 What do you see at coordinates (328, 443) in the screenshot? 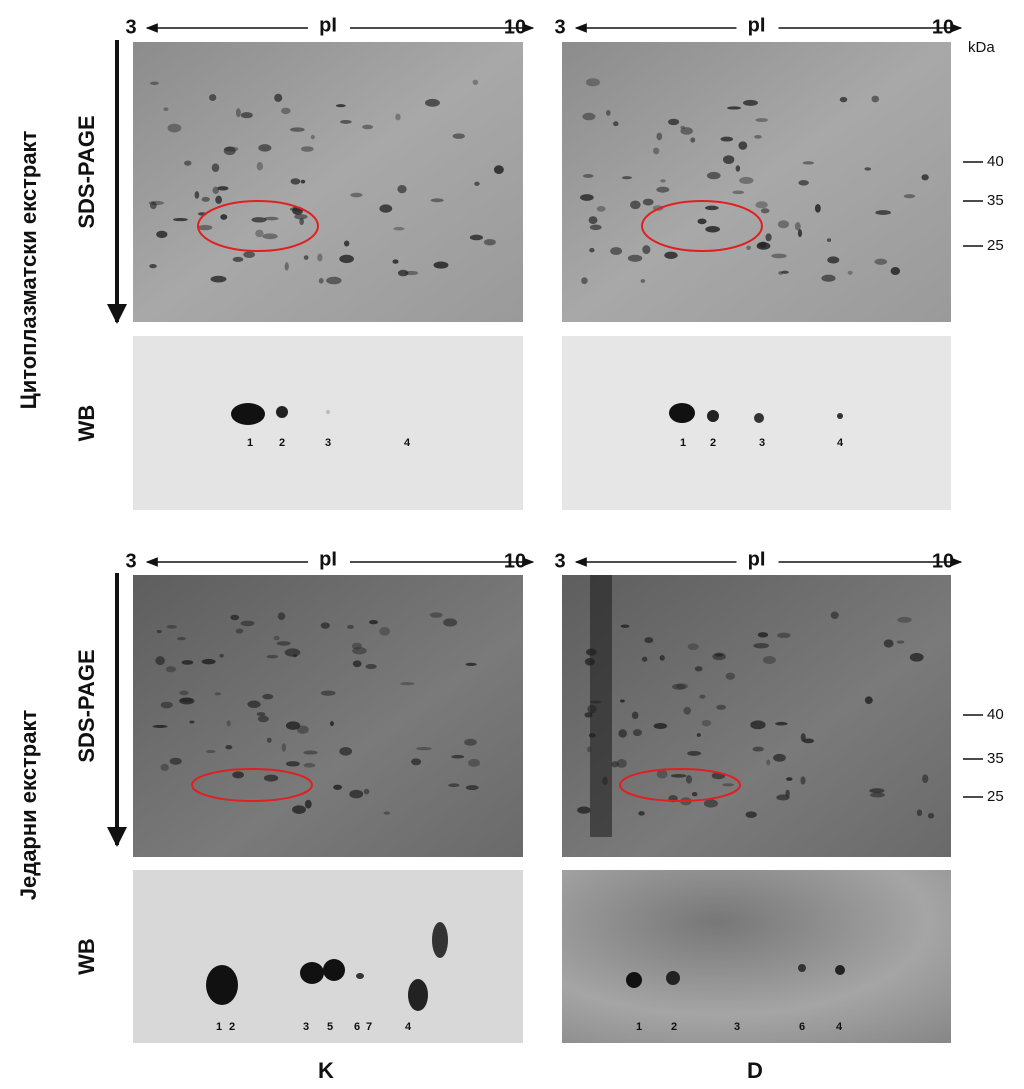
I see `spot-label: 3` at bounding box center [328, 443].